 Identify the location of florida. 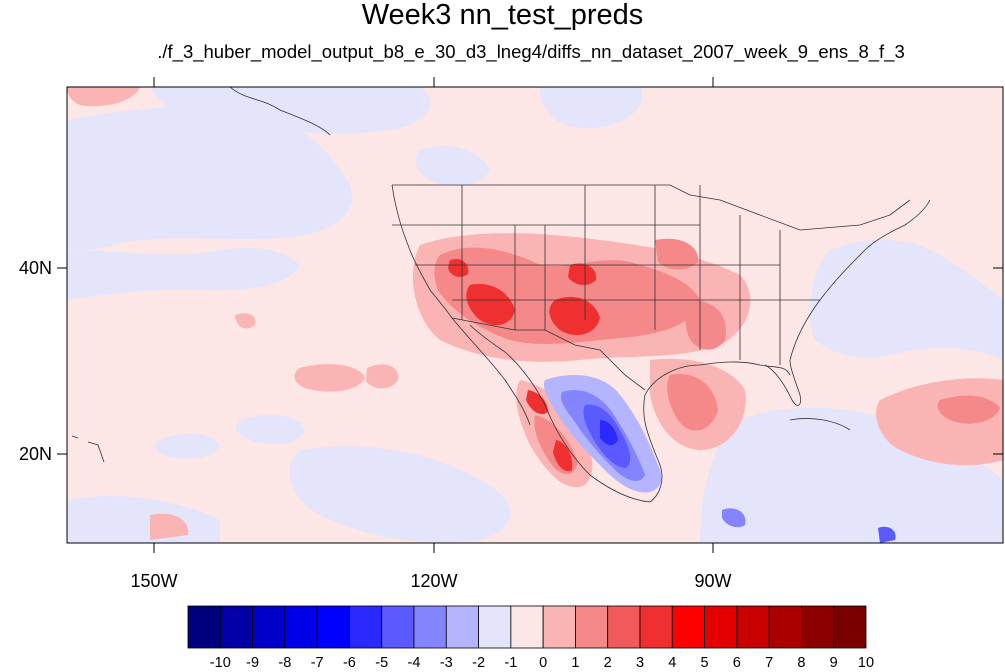
(782, 382).